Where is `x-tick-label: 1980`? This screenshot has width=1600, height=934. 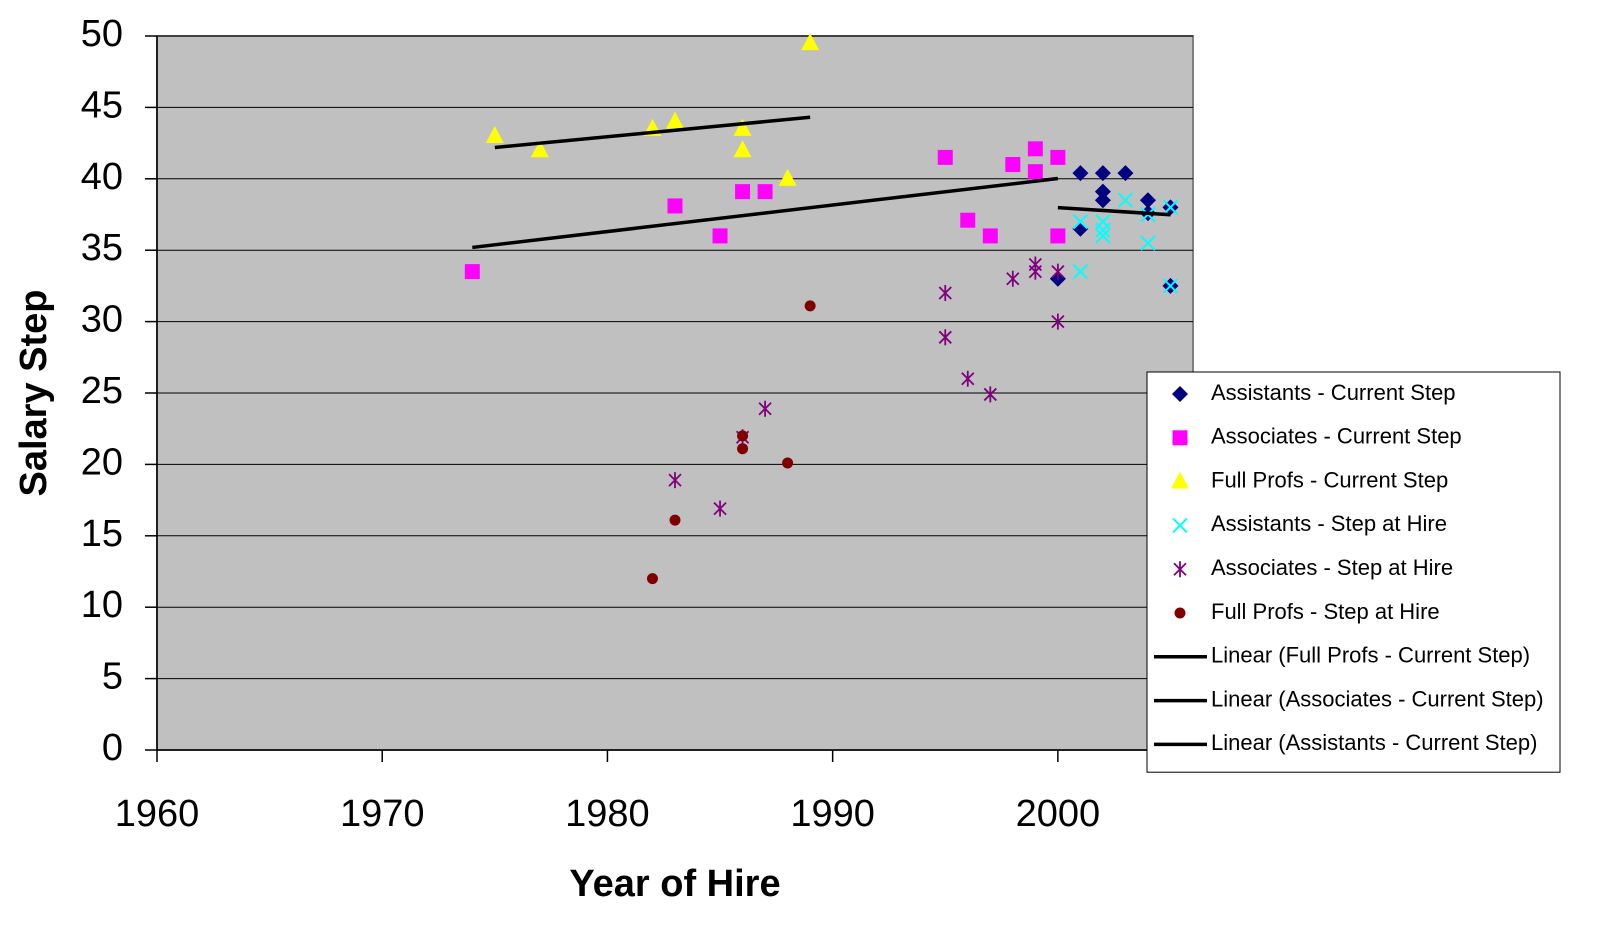 x-tick-label: 1980 is located at coordinates (607, 814).